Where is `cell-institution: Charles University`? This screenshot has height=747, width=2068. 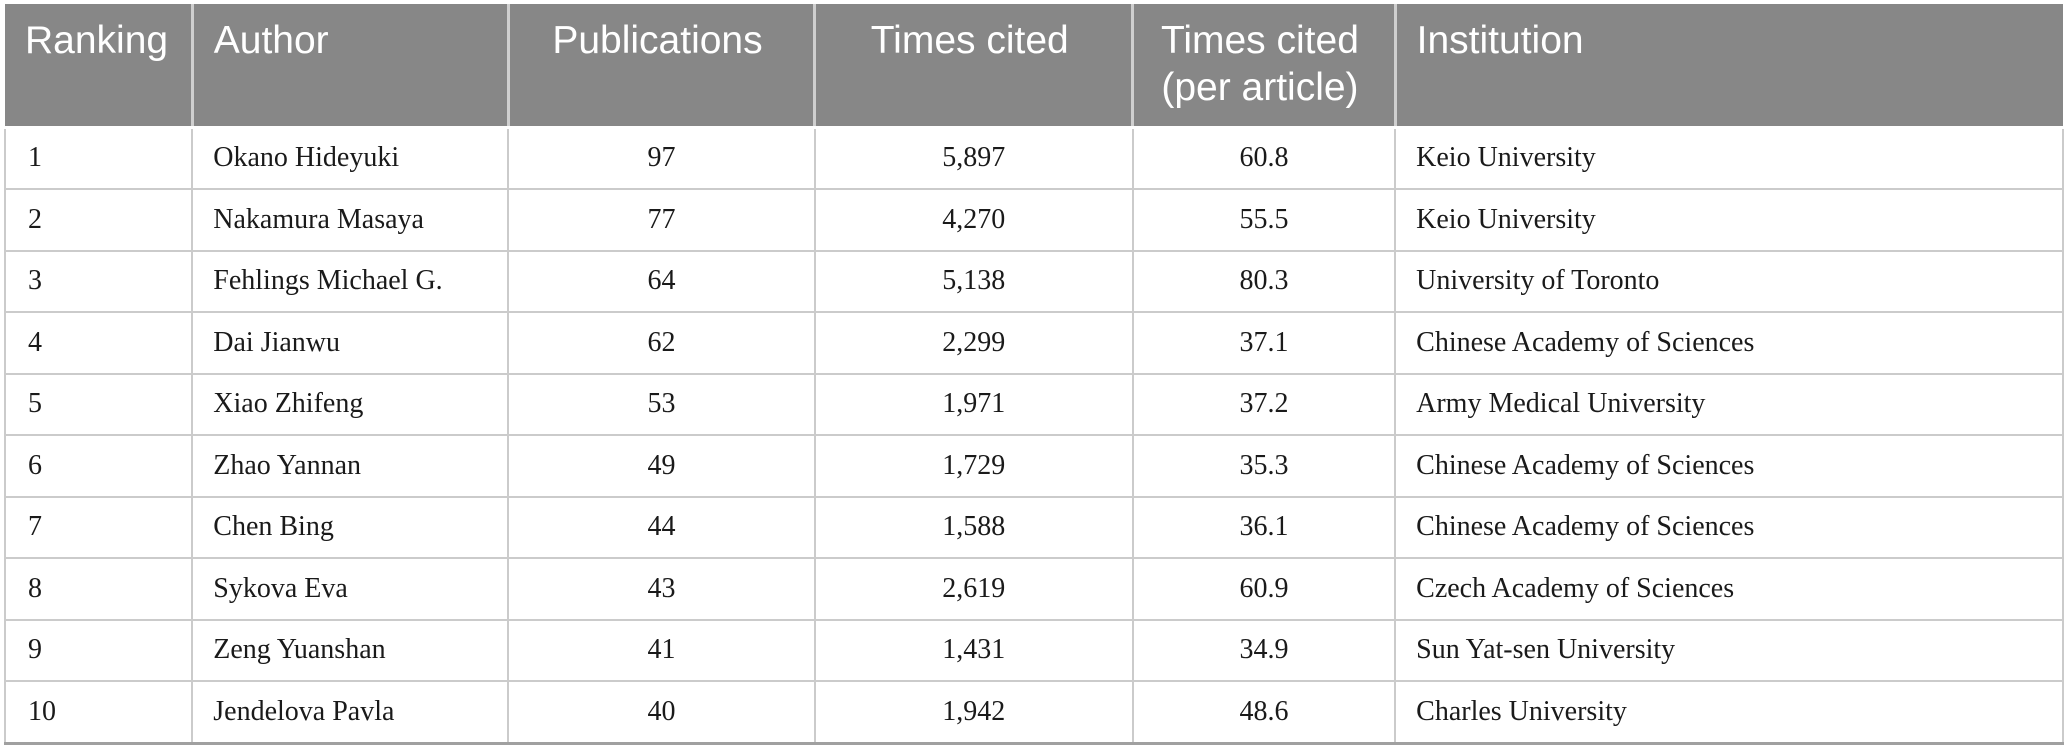 cell-institution: Charles University is located at coordinates (1729, 712).